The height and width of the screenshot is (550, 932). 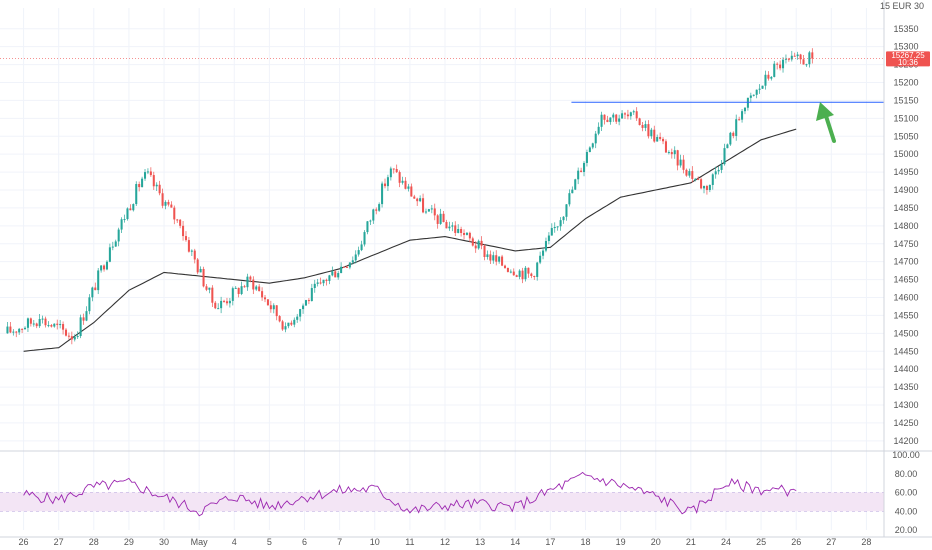 What do you see at coordinates (905, 423) in the screenshot?
I see `price-tick-label: 14250` at bounding box center [905, 423].